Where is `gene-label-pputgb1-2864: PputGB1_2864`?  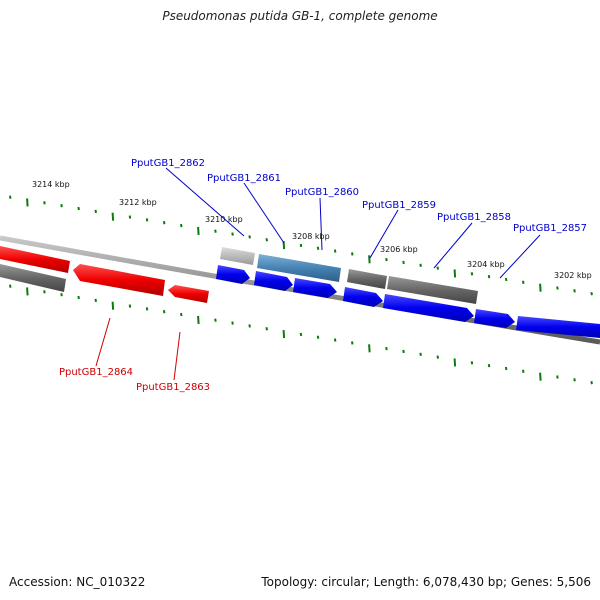
gene-label-pputgb1-2864: PputGB1_2864 is located at coordinates (96, 372).